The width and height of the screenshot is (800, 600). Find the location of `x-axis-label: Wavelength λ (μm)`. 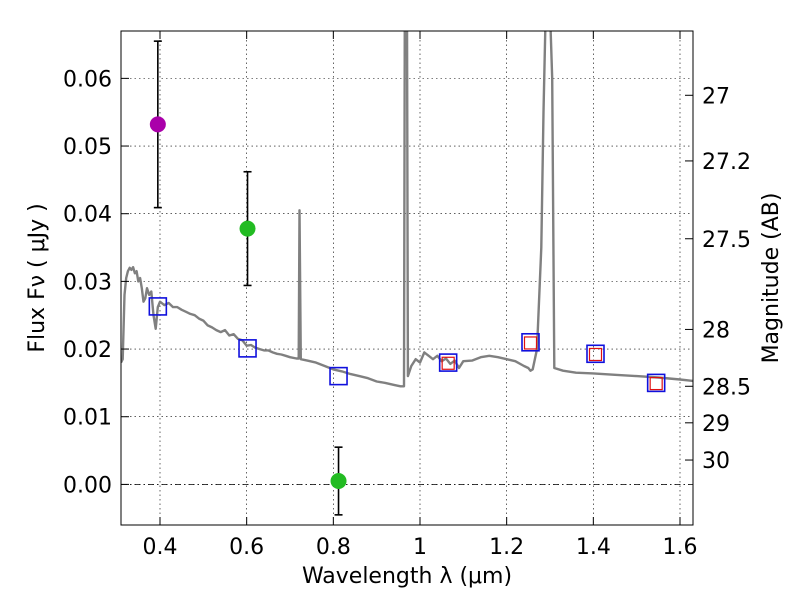

x-axis-label: Wavelength λ (μm) is located at coordinates (407, 576).